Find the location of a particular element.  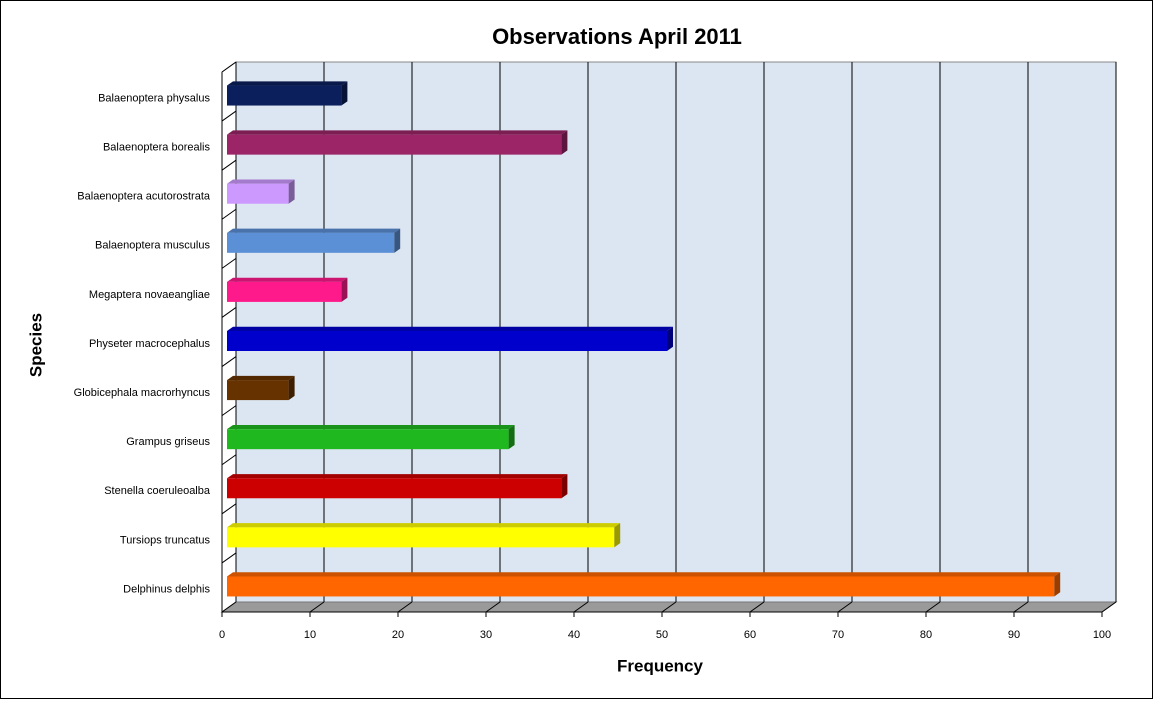

y-tick-label: Globicephala macrorhyncus is located at coordinates (142, 393).